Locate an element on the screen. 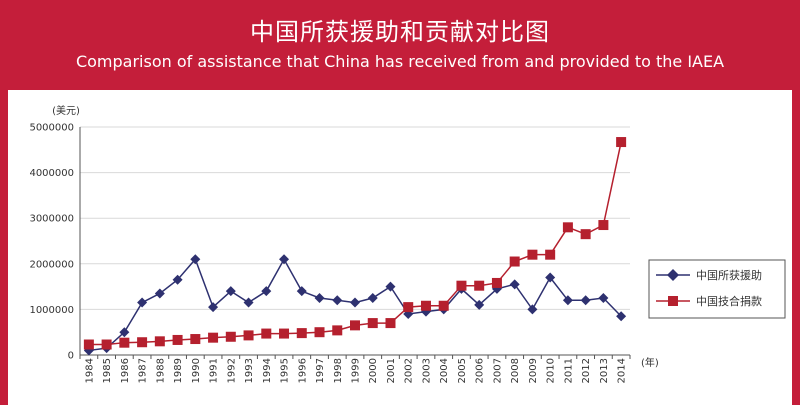 The width and height of the screenshot is (800, 405). legend-marker-diamond is located at coordinates (673, 275).